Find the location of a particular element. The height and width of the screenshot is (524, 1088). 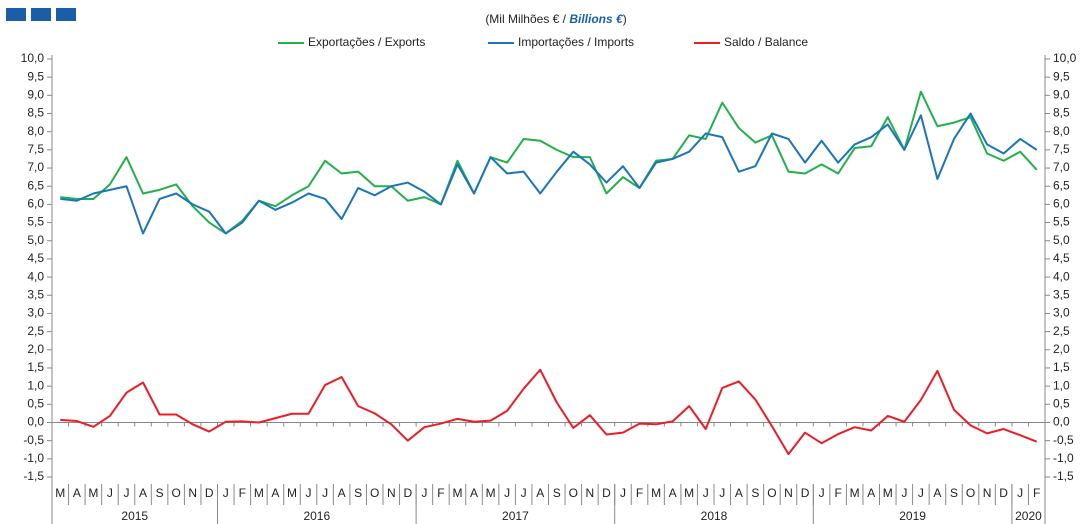

y-tick-label: 8,0 is located at coordinates (35, 131).